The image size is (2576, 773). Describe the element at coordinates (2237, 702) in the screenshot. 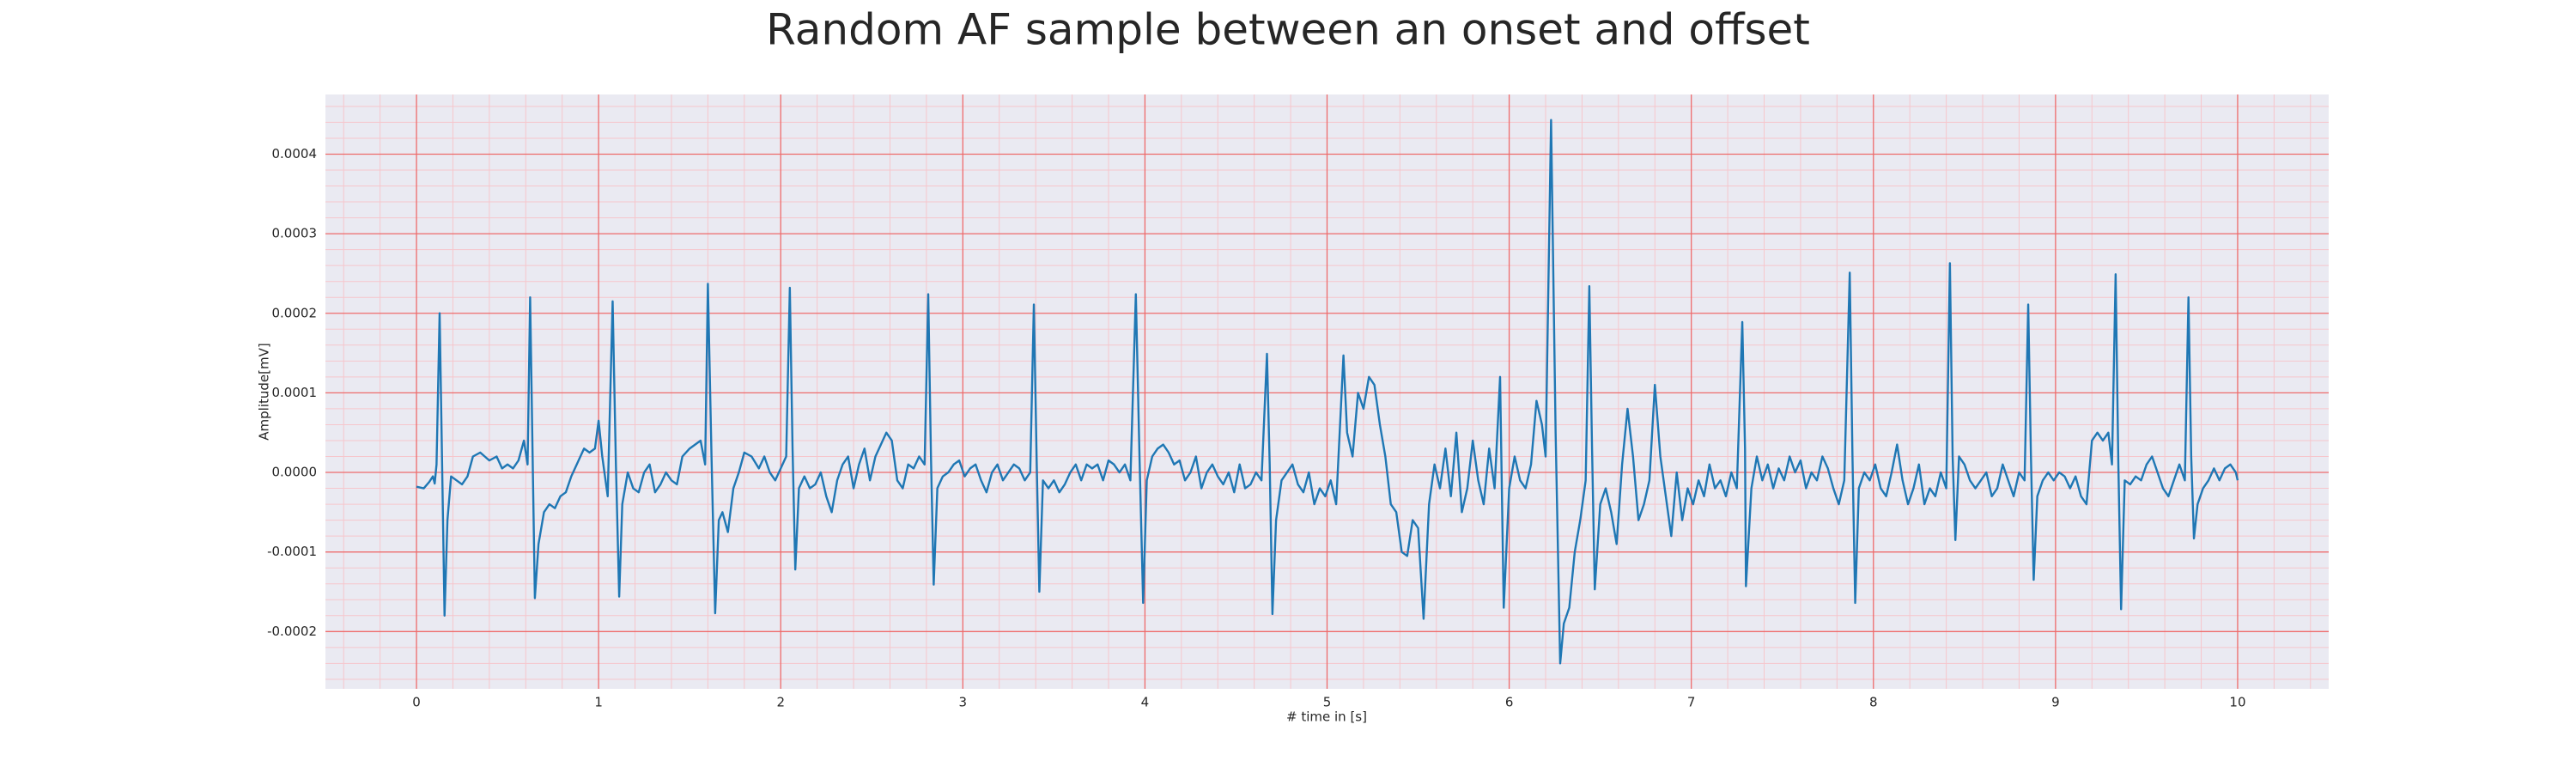

I see `x-tick-label: 10` at that location.